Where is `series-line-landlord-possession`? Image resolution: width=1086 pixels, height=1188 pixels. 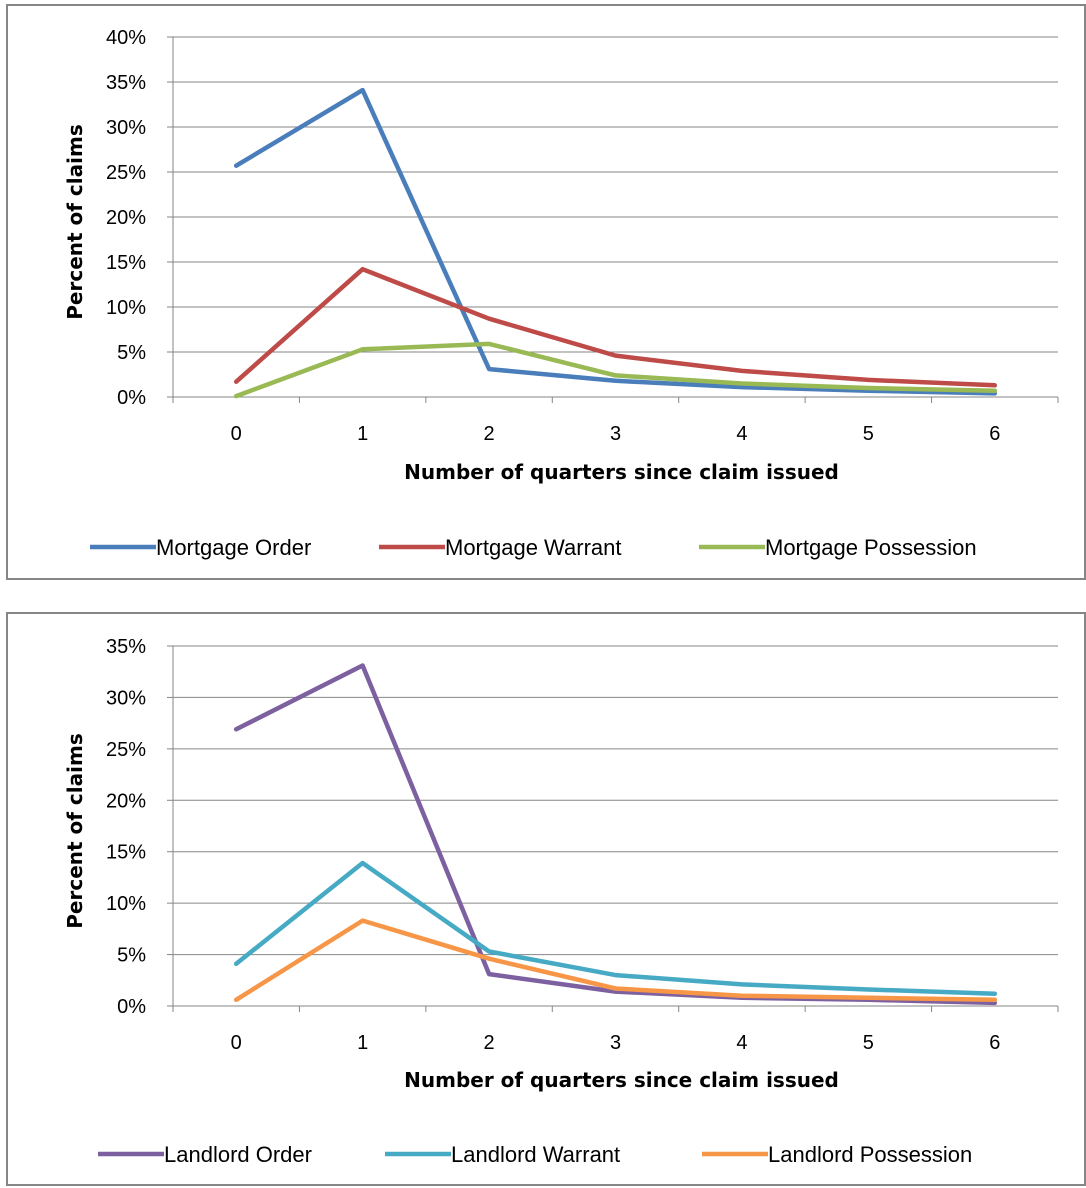
series-line-landlord-possession is located at coordinates (615, 960).